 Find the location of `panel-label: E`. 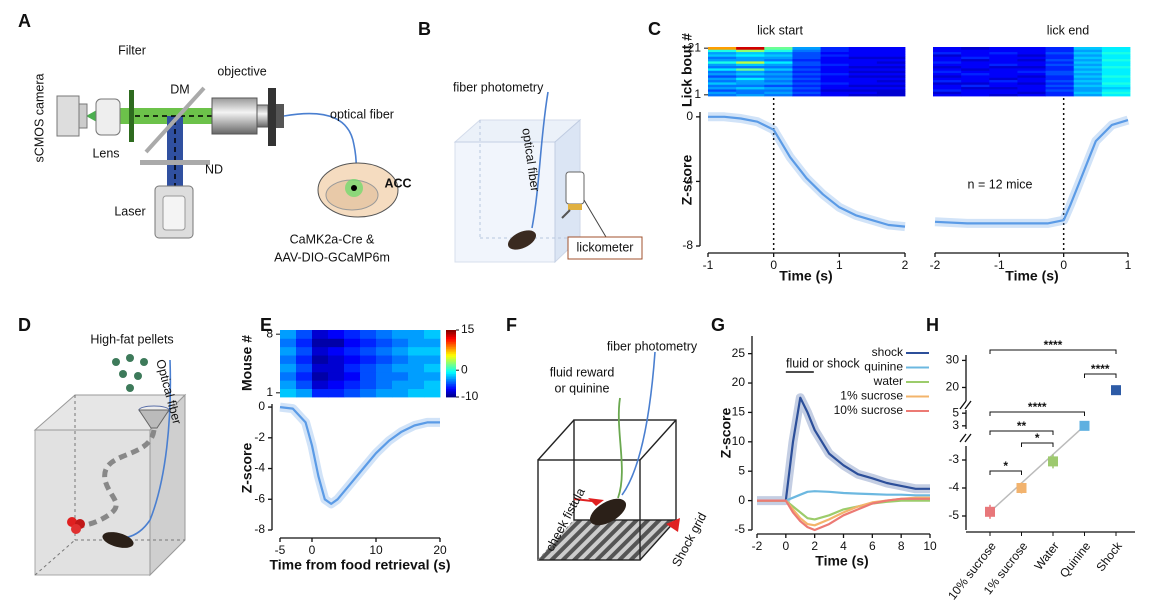

panel-label: E is located at coordinates (266, 325).